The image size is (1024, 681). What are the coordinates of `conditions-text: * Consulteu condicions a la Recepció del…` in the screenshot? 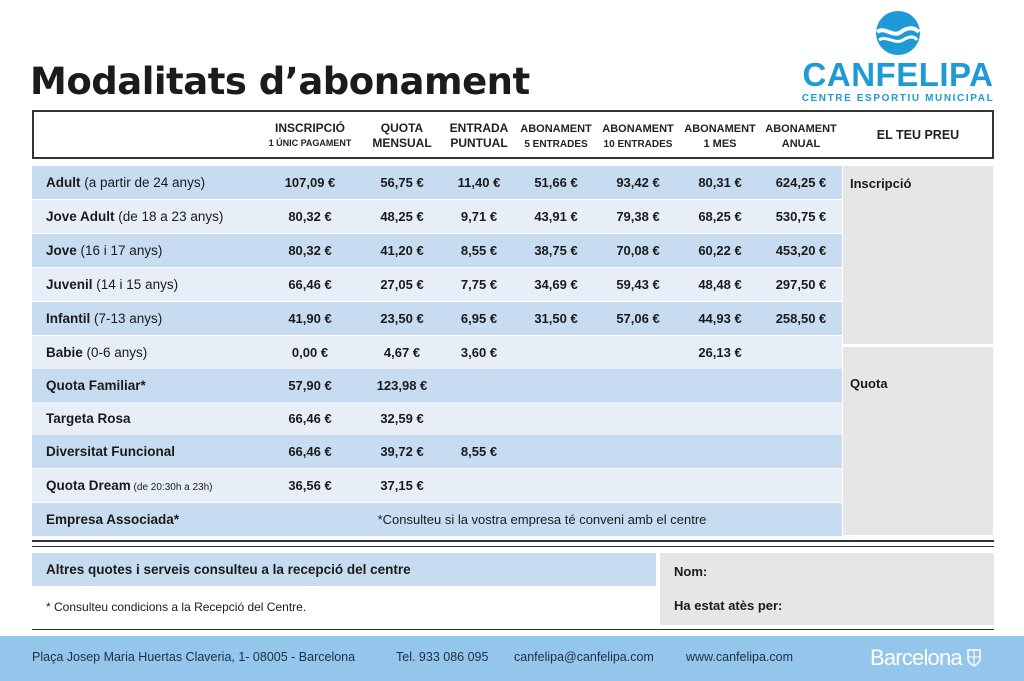 It's located at (176, 607).